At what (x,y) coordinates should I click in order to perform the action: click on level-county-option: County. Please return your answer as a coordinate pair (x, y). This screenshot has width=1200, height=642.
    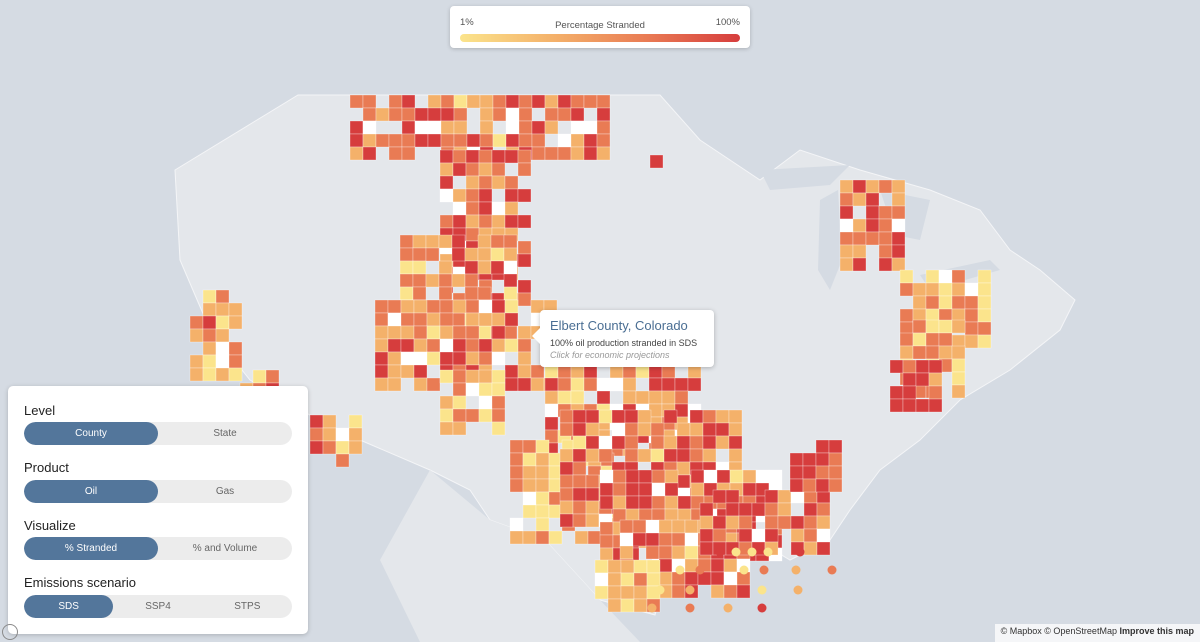
    Looking at the image, I should click on (91, 433).